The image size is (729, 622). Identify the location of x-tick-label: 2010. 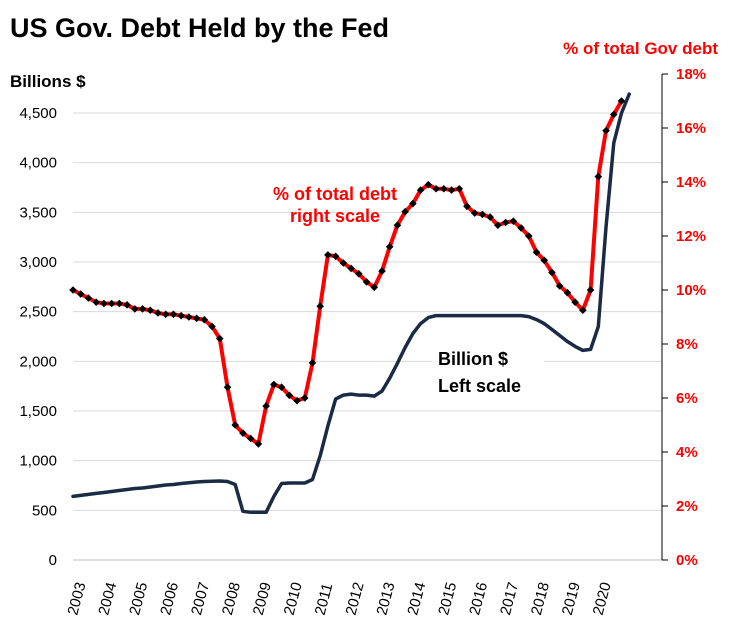
(293, 598).